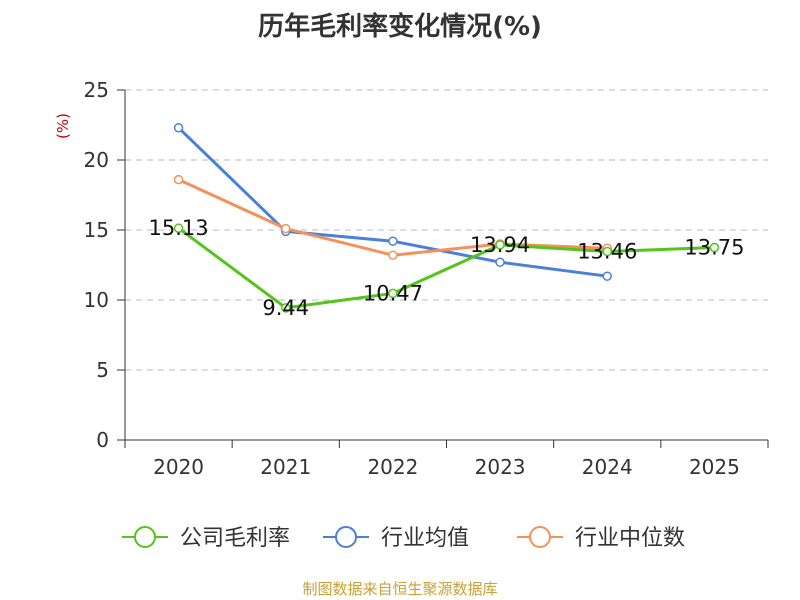  I want to click on x-tick-label: 2023, so click(500, 467).